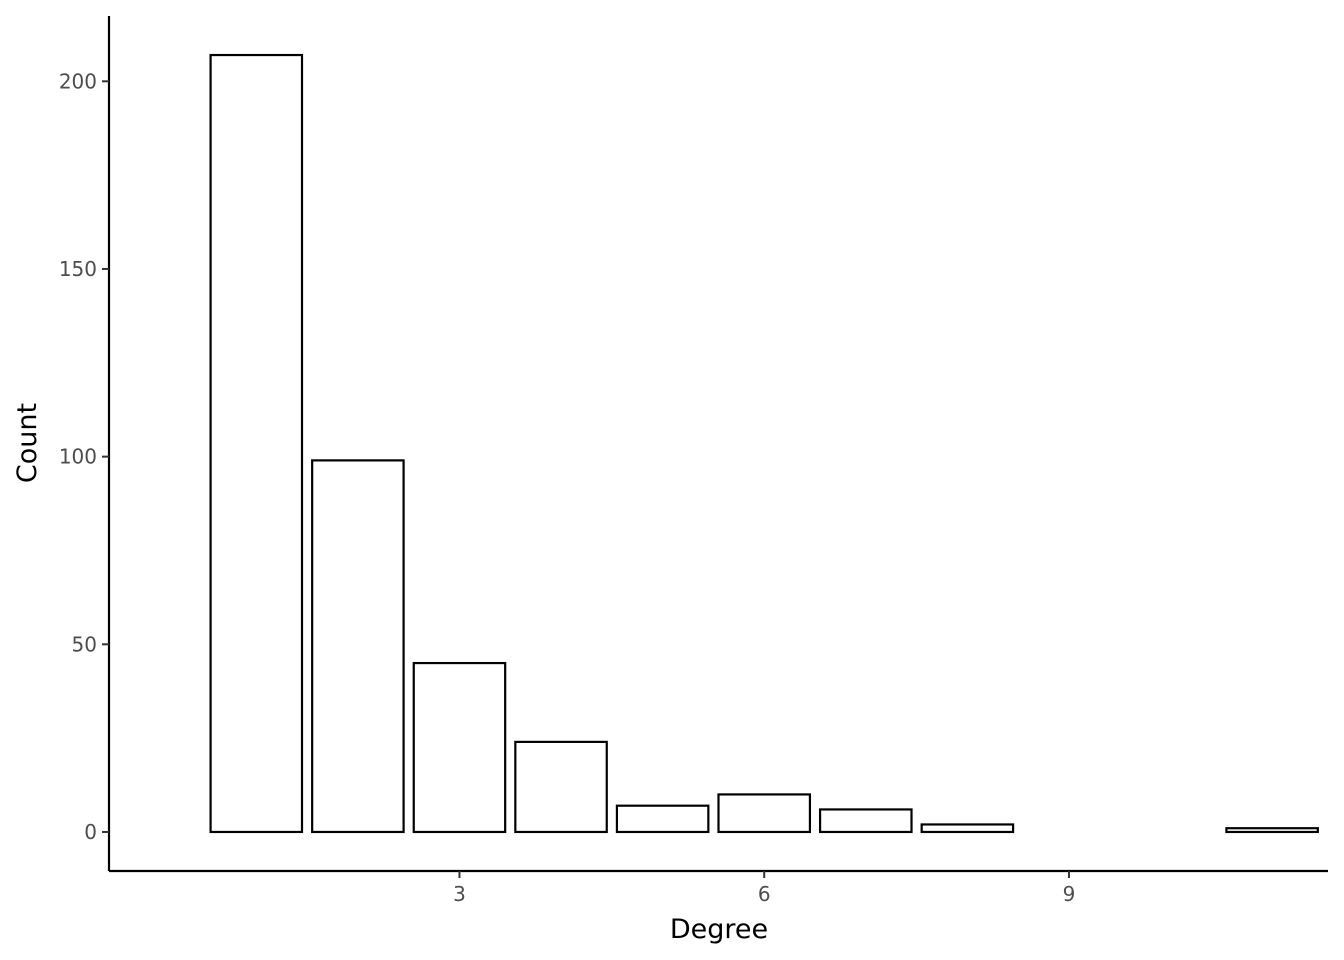  Describe the element at coordinates (764, 894) in the screenshot. I see `x-tick-label: 6` at that location.